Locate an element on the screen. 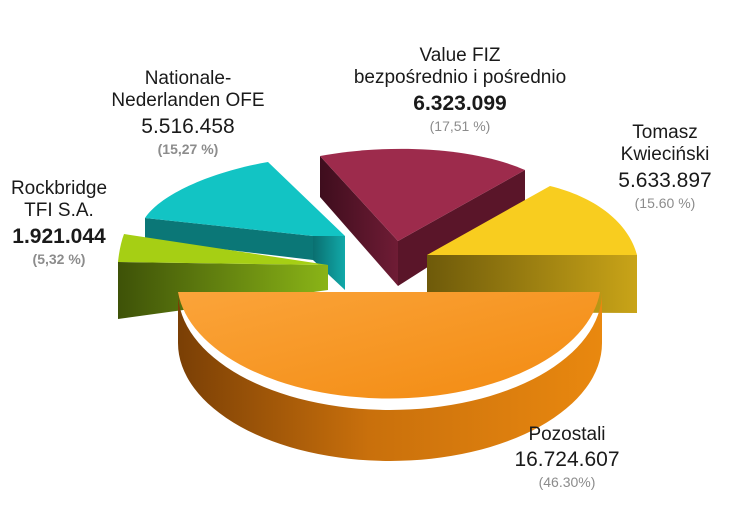 The image size is (755, 526). slice-tomasz-kwiecinski-top is located at coordinates (532, 220).